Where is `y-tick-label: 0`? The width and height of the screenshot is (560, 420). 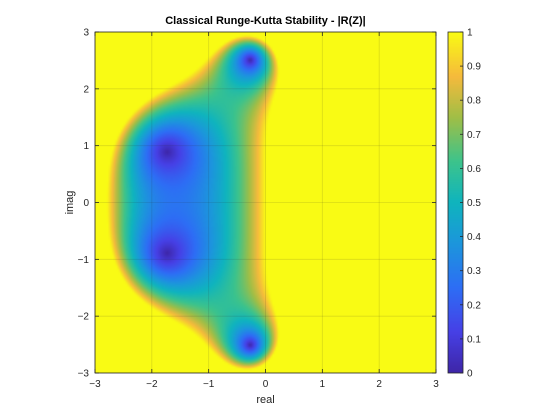 y-tick-label: 0 is located at coordinates (86, 203).